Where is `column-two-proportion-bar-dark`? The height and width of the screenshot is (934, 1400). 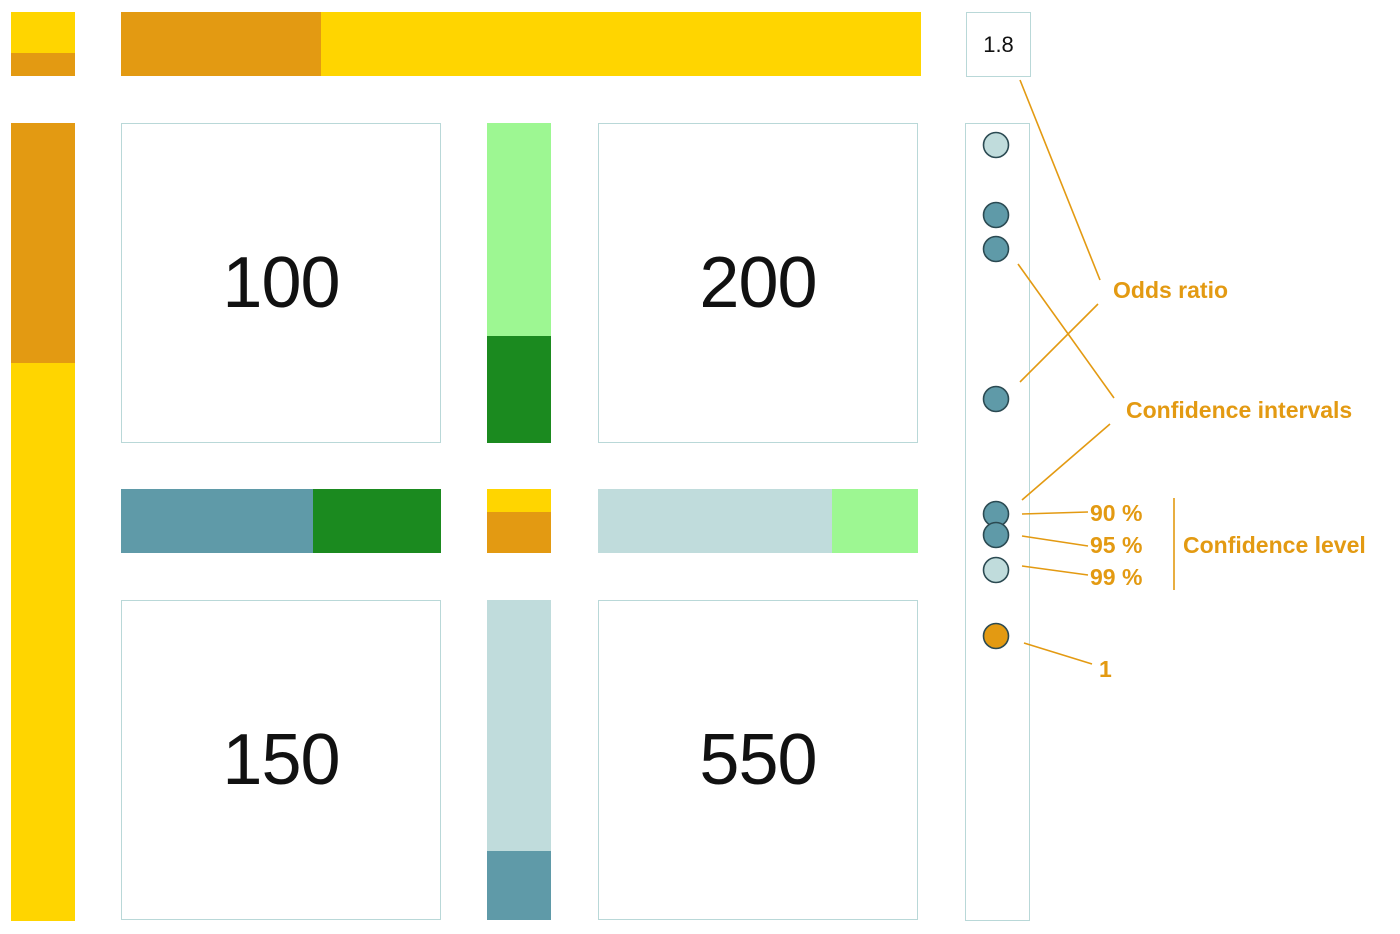
column-two-proportion-bar-dark is located at coordinates (519, 885).